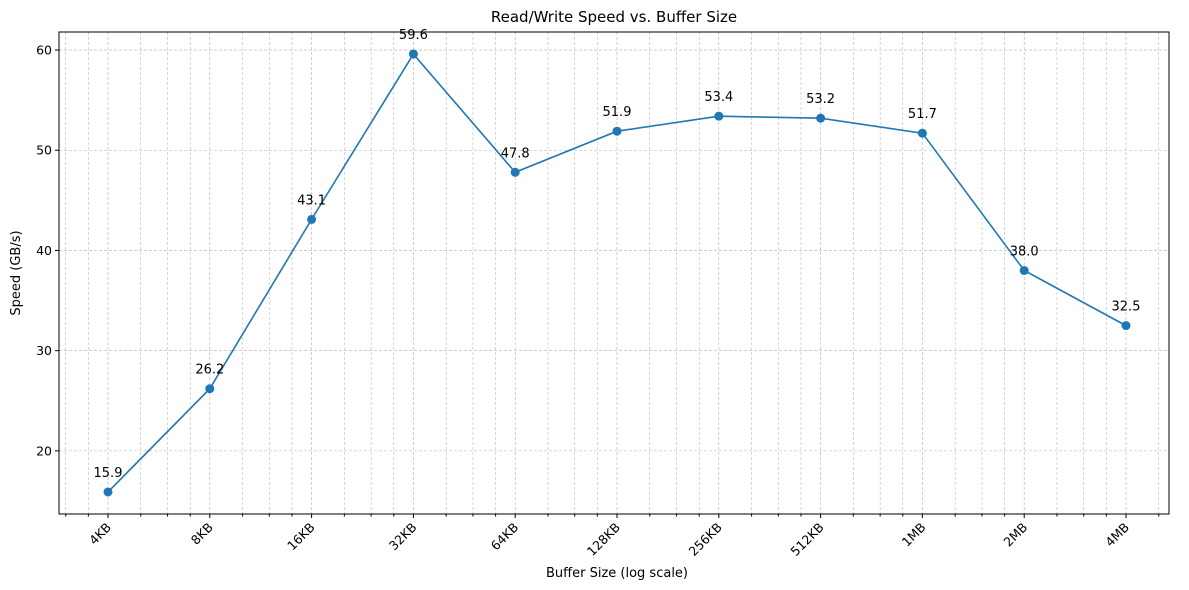  I want to click on x-tick-label: 128KB, so click(603, 539).